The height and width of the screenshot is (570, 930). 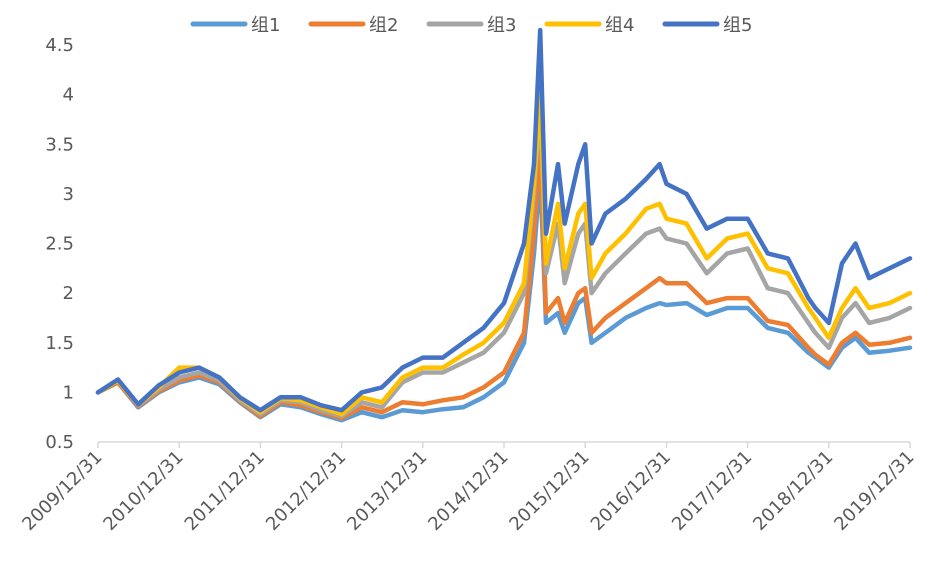 I want to click on y-axis-tick-labels: 0.5 1 1.5 2 2.5 3 3.5 4 4.5, so click(x=59, y=244).